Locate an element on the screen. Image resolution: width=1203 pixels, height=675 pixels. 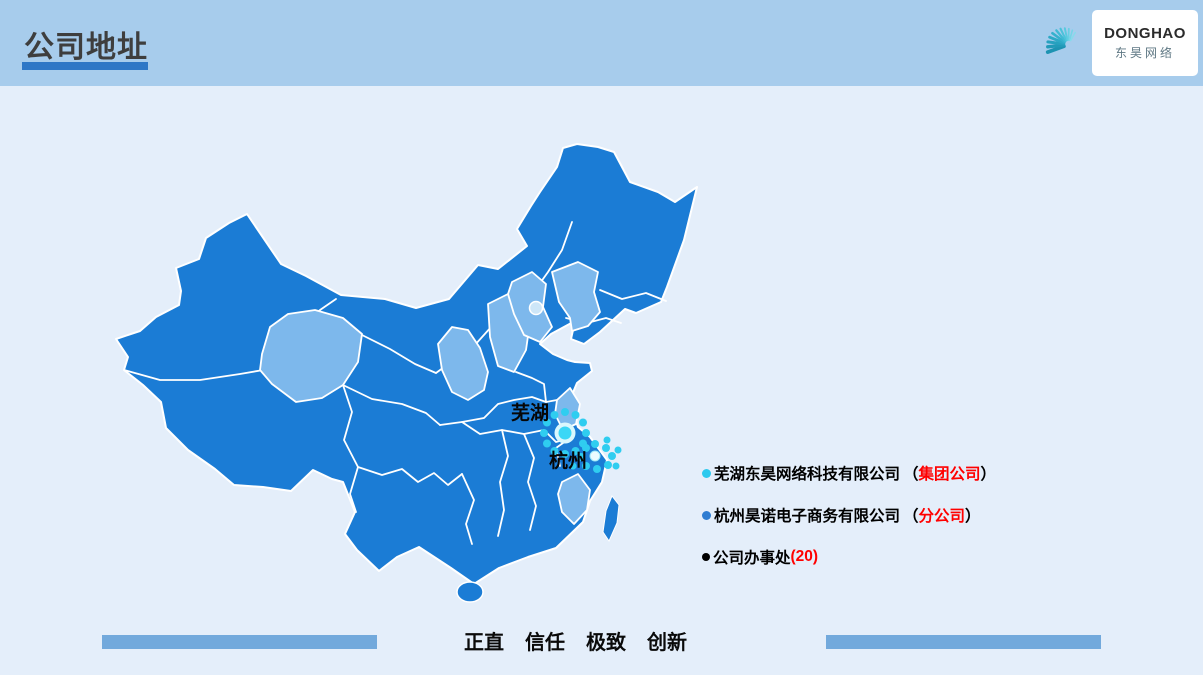
hangzhou-label: 杭州 is located at coordinates (568, 460).